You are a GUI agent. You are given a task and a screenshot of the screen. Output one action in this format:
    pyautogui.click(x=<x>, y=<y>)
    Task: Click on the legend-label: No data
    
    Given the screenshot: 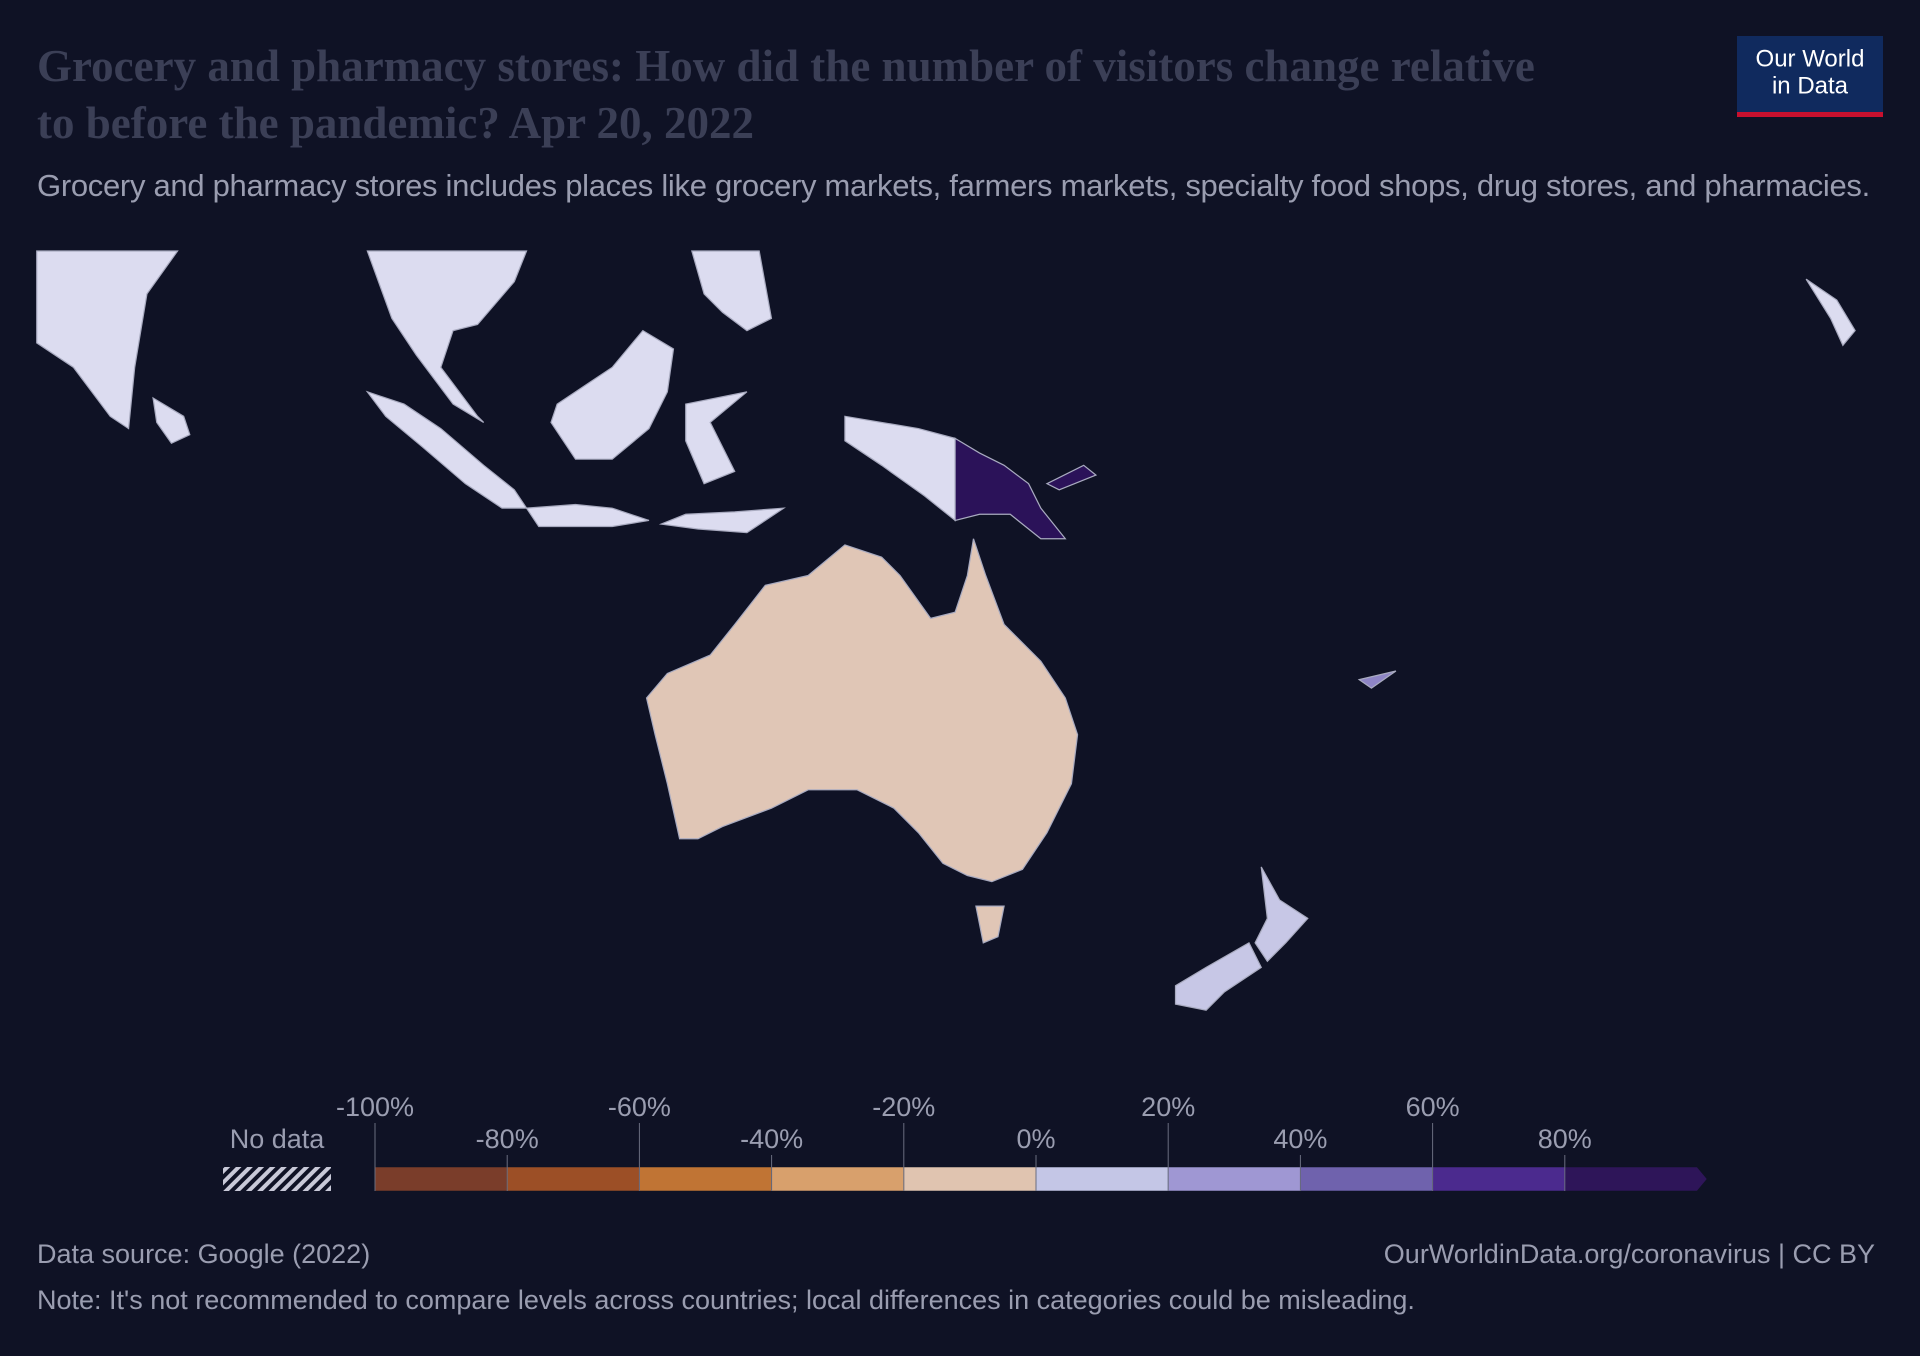 What is the action you would take?
    pyautogui.click(x=278, y=1139)
    